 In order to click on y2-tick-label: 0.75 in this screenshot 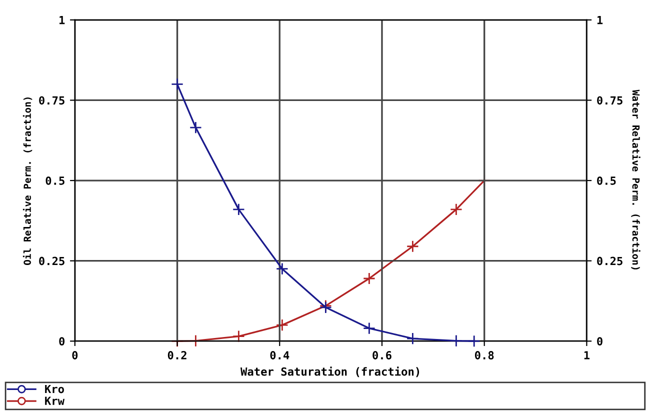, I will do `click(609, 100)`.